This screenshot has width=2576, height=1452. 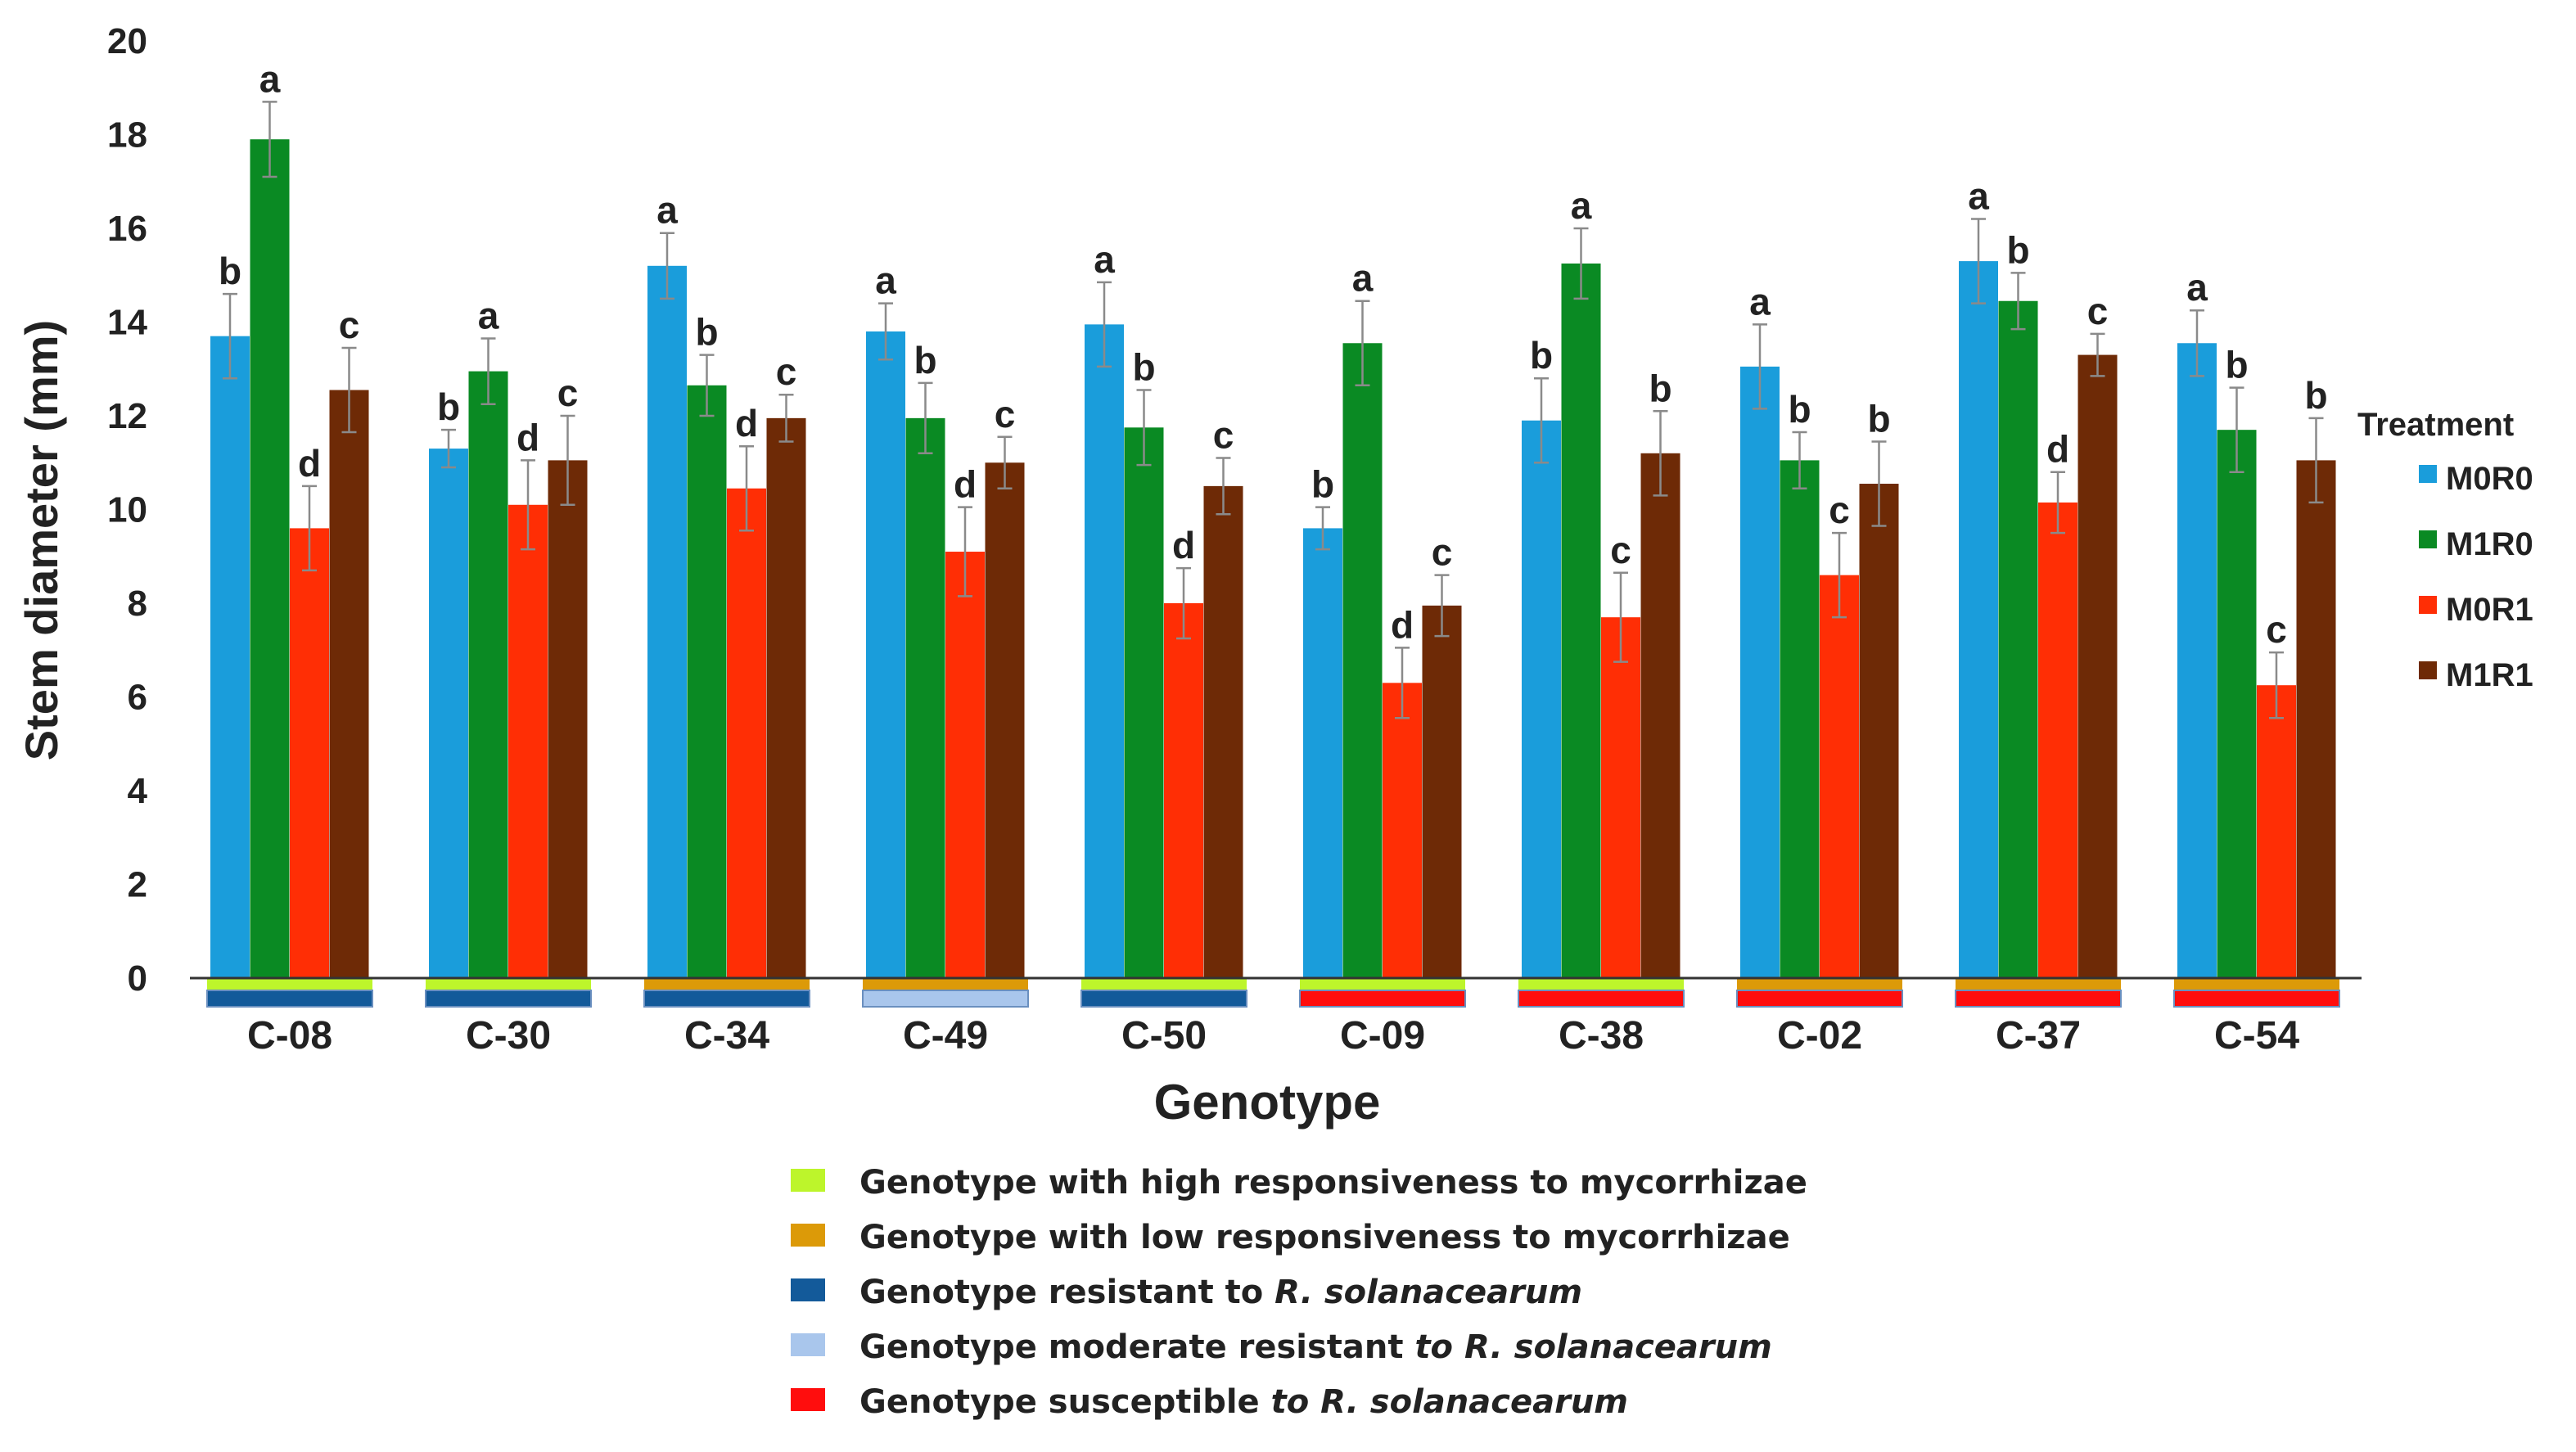 What do you see at coordinates (127, 229) in the screenshot?
I see `y-tick-label: 16` at bounding box center [127, 229].